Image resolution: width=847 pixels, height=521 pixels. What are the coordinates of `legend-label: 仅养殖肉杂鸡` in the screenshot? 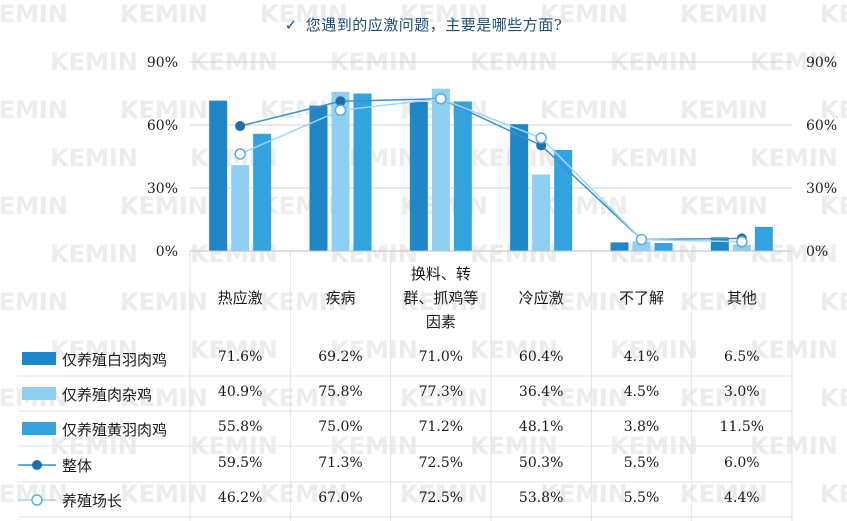 It's located at (107, 395).